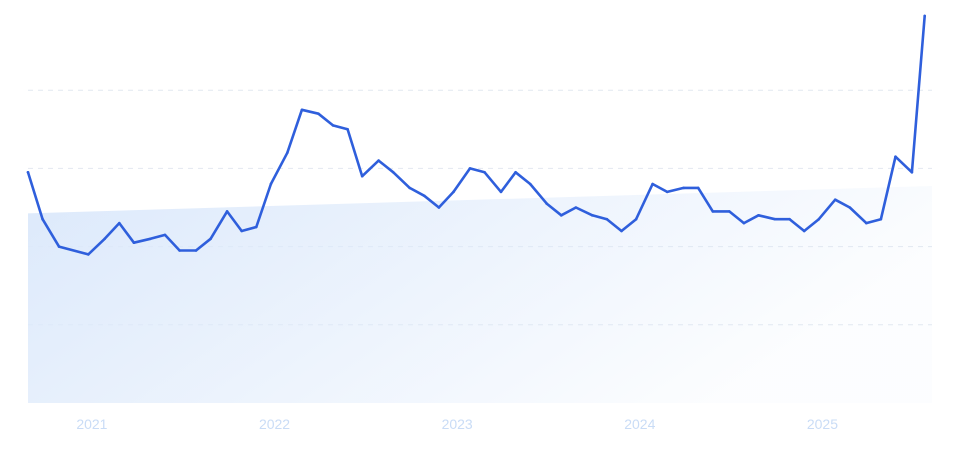 Image resolution: width=960 pixels, height=460 pixels. What do you see at coordinates (91, 424) in the screenshot?
I see `x-tick-label: 2021` at bounding box center [91, 424].